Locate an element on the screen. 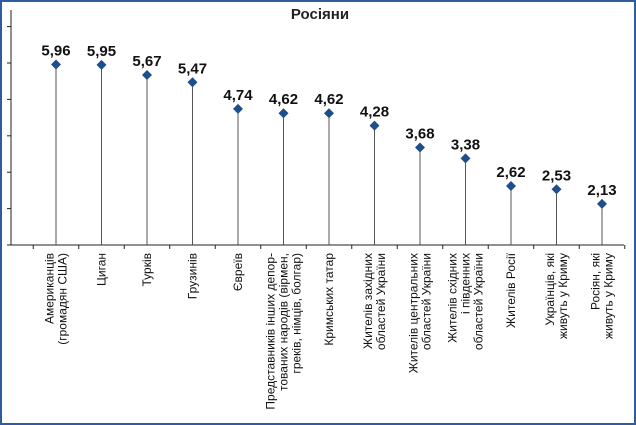 This screenshot has width=636, height=425. category-label: Жителів центральних областей України is located at coordinates (420, 313).